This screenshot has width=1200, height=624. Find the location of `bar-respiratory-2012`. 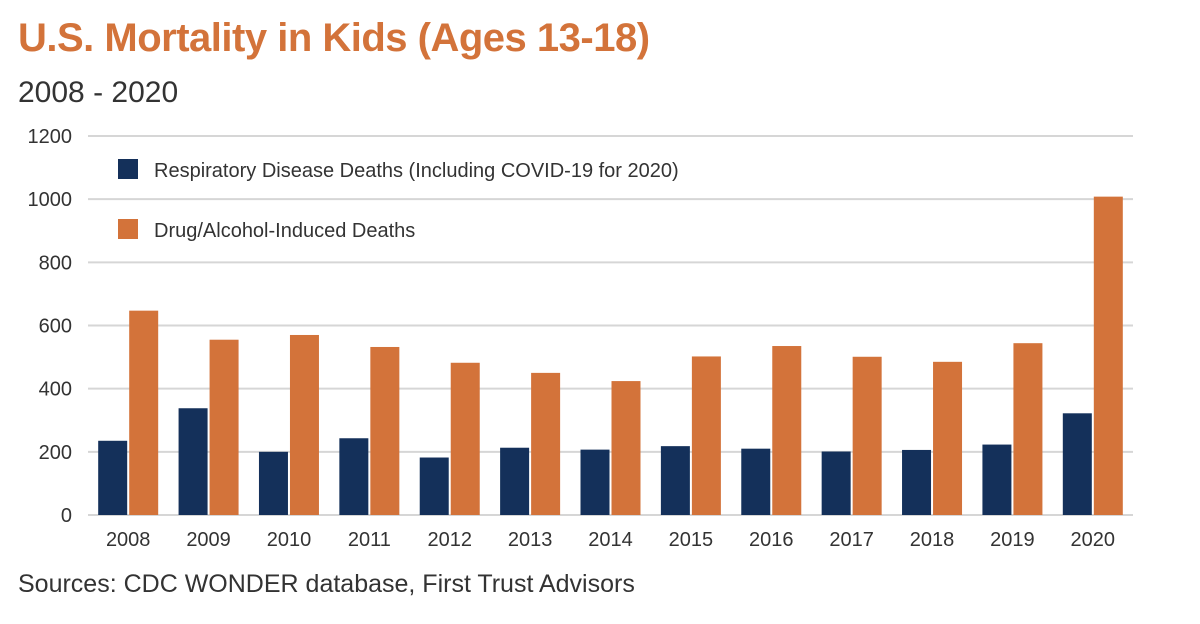

bar-respiratory-2012 is located at coordinates (434, 486).